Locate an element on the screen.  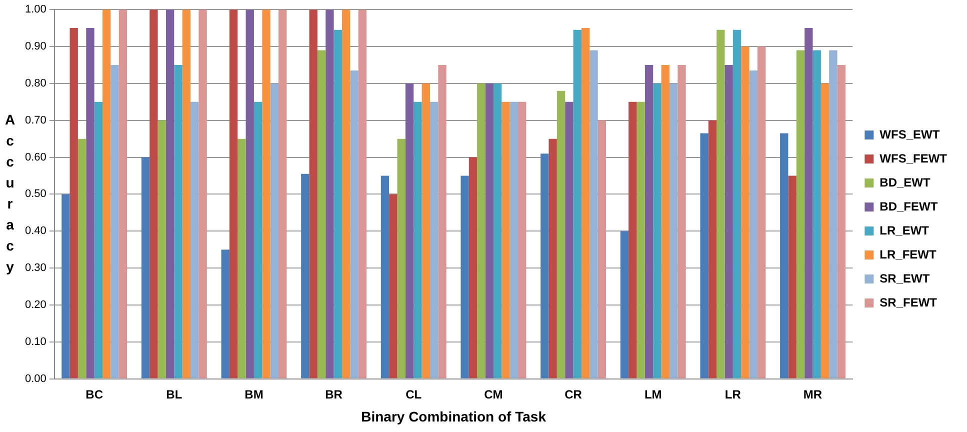
x-tick-label: LR is located at coordinates (733, 394).